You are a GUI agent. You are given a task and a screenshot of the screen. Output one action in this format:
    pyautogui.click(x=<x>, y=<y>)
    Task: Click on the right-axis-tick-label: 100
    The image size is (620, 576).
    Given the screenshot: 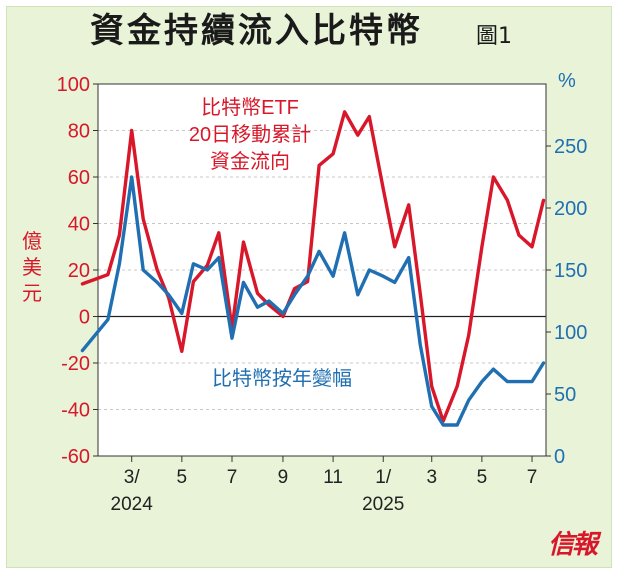 What is the action you would take?
    pyautogui.click(x=570, y=333)
    